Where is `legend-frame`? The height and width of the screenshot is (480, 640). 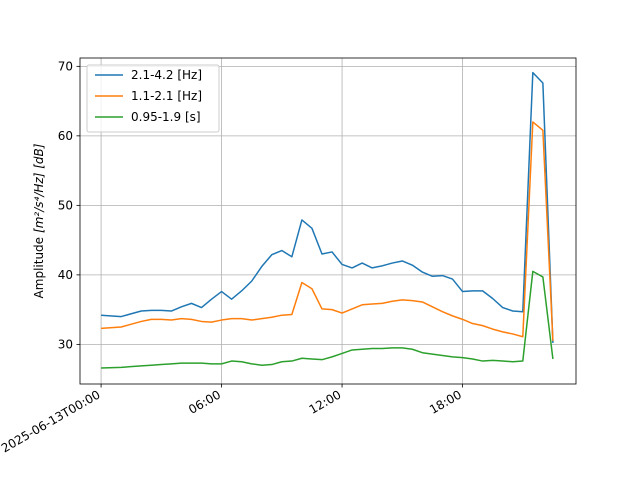
legend-frame is located at coordinates (153, 98).